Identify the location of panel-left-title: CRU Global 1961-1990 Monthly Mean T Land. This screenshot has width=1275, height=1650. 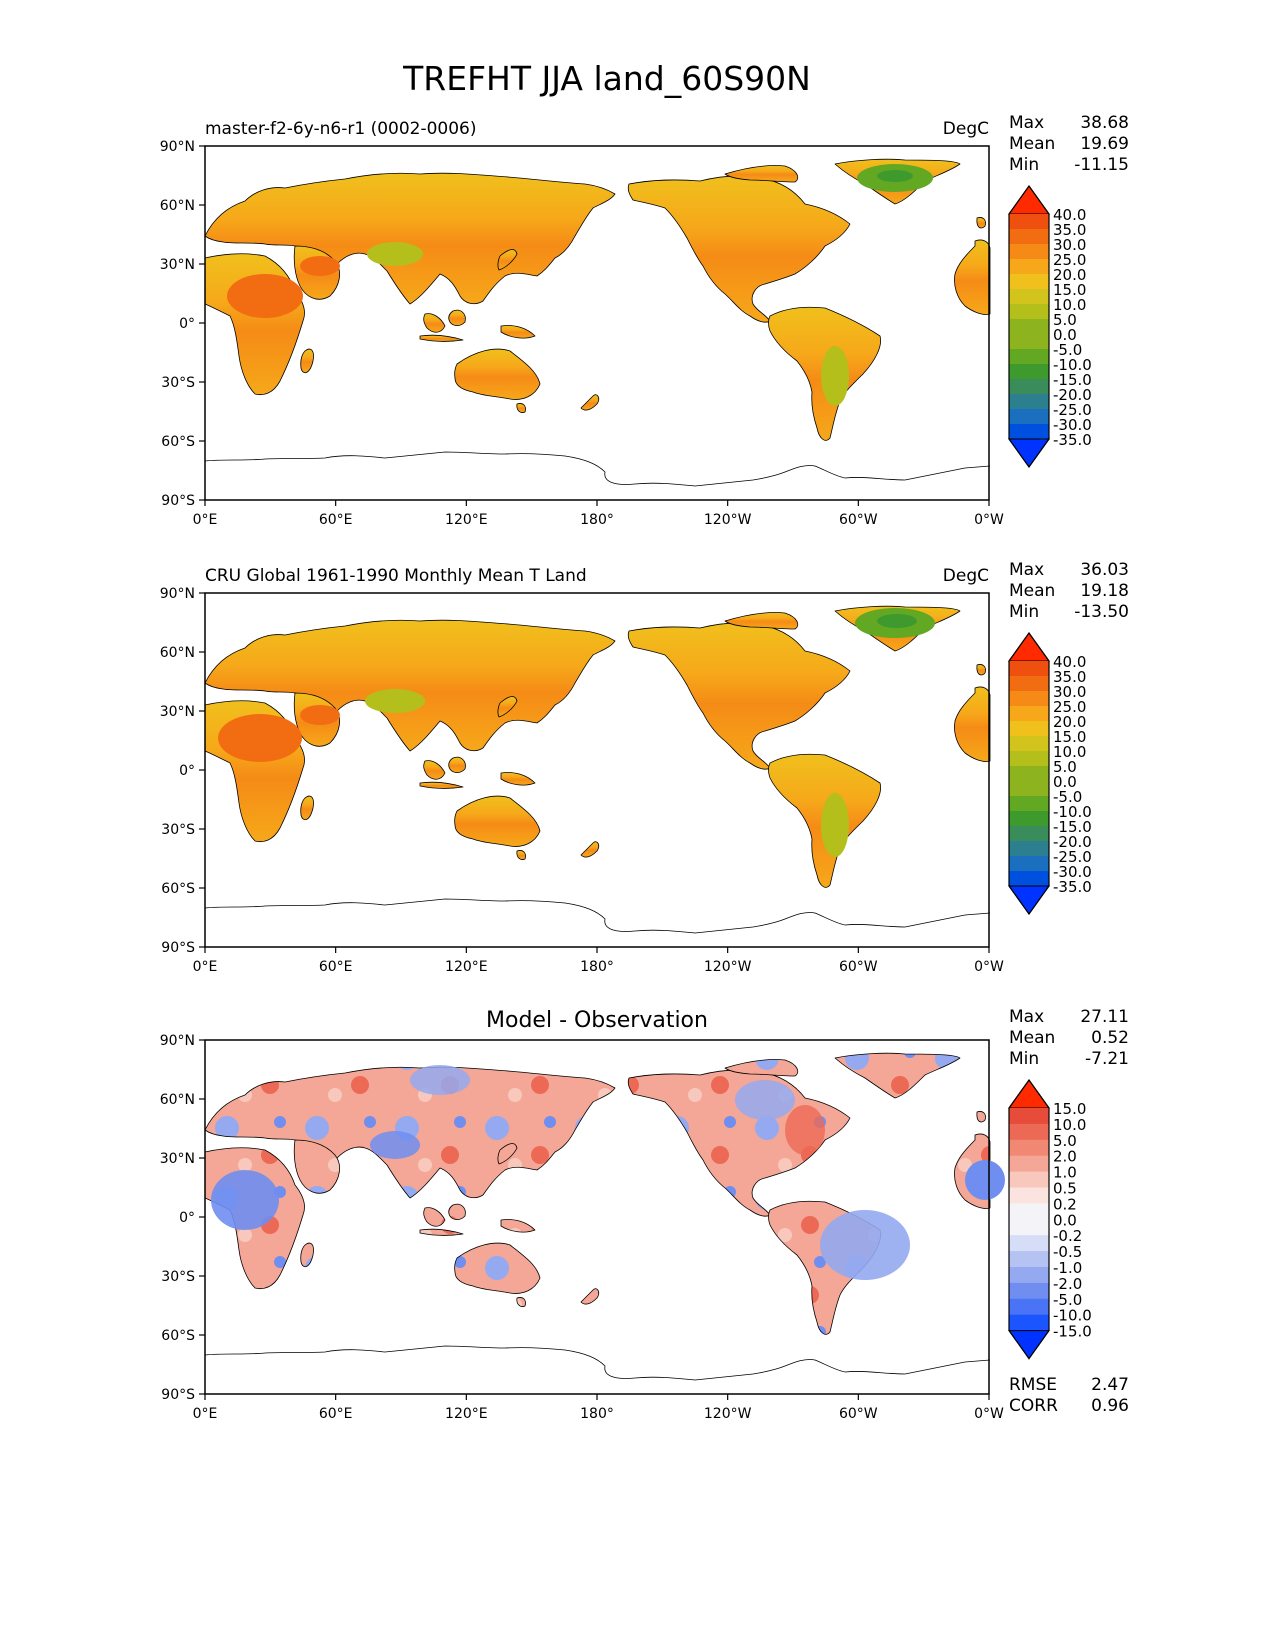
(396, 576).